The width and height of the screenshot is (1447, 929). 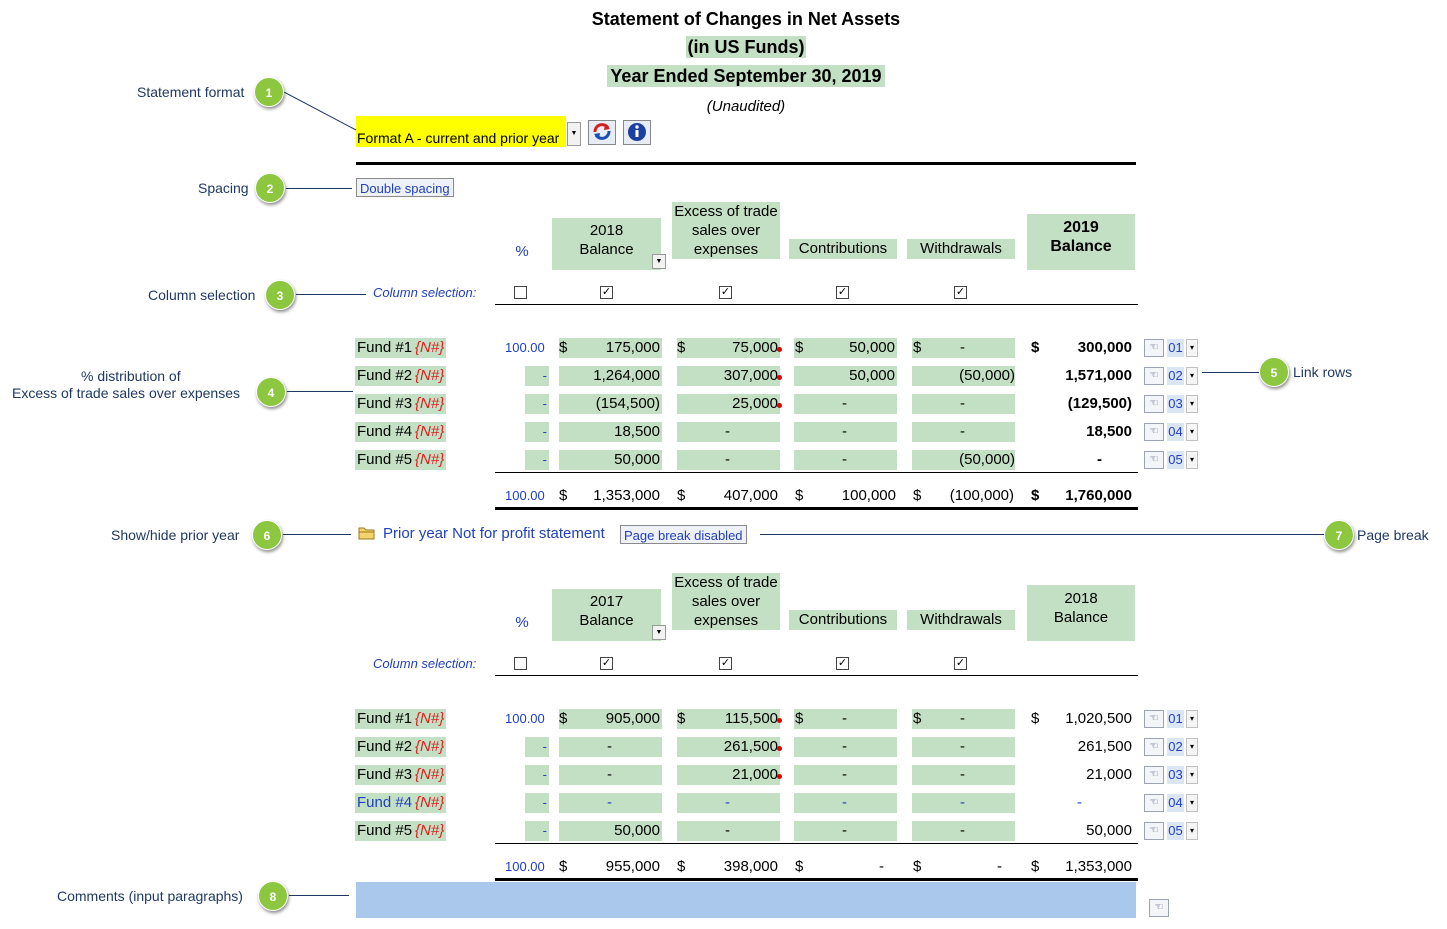 What do you see at coordinates (1175, 376) in the screenshot?
I see `current-link-number: 02` at bounding box center [1175, 376].